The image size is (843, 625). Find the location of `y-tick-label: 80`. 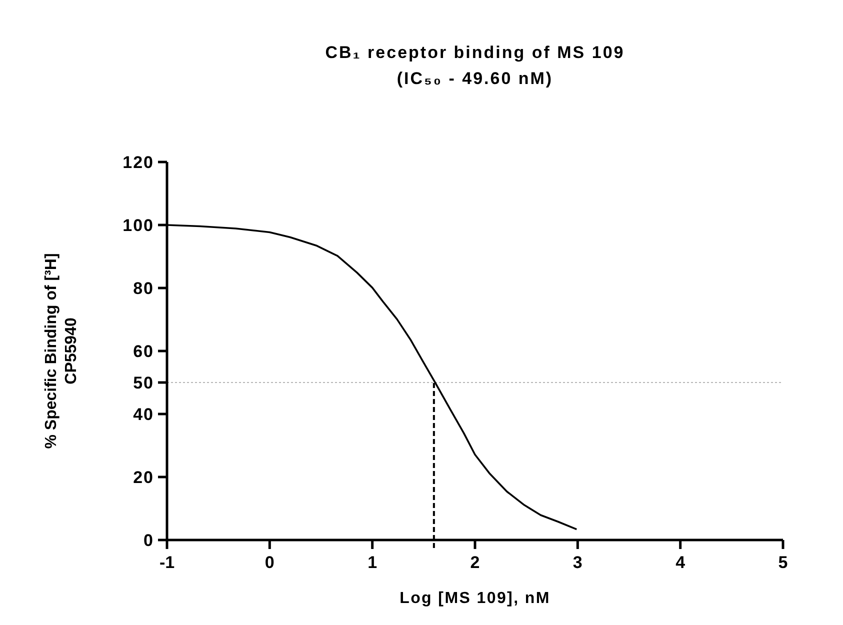

y-tick-label: 80 is located at coordinates (143, 288).